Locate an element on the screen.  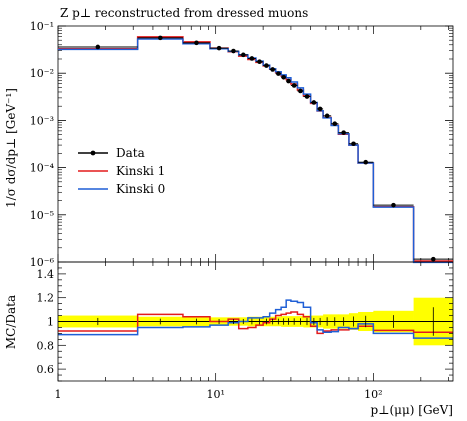
main-title: Z p⊥ reconstructed from dressed muons is located at coordinates (184, 13).